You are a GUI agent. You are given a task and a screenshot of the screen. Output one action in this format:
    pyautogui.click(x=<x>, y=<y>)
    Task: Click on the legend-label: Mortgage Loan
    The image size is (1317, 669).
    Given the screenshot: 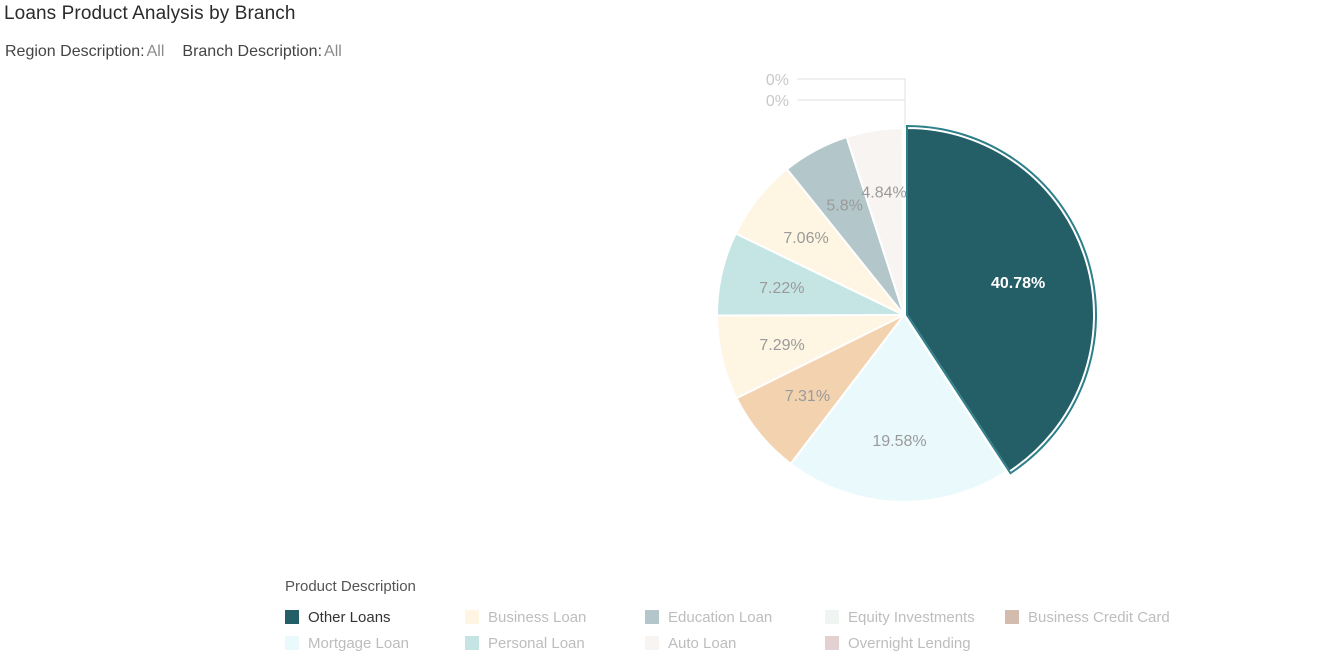 What is the action you would take?
    pyautogui.click(x=358, y=643)
    